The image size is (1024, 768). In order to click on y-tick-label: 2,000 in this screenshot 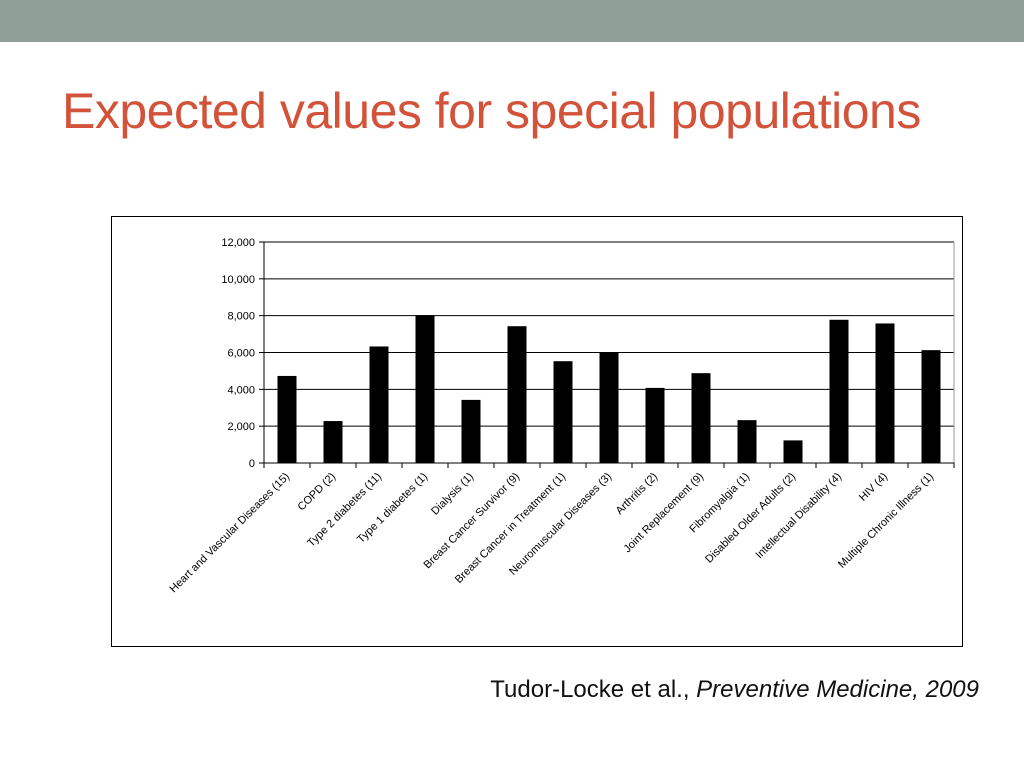, I will do `click(241, 427)`.